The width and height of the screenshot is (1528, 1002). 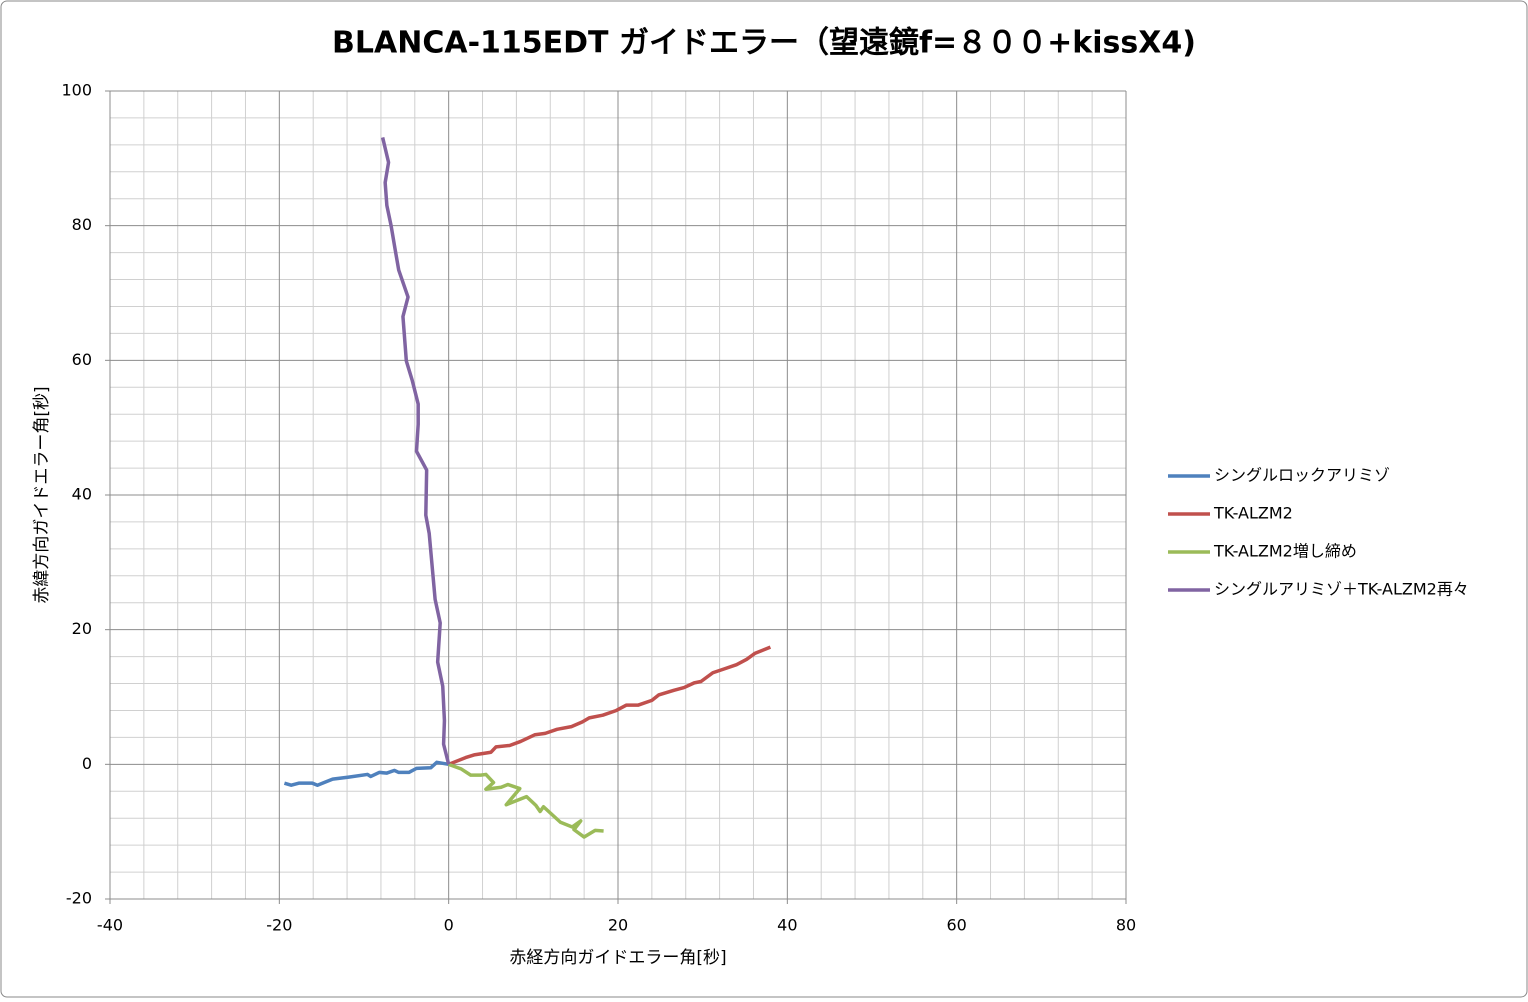 I want to click on y-tick-label: 0, so click(x=87, y=763).